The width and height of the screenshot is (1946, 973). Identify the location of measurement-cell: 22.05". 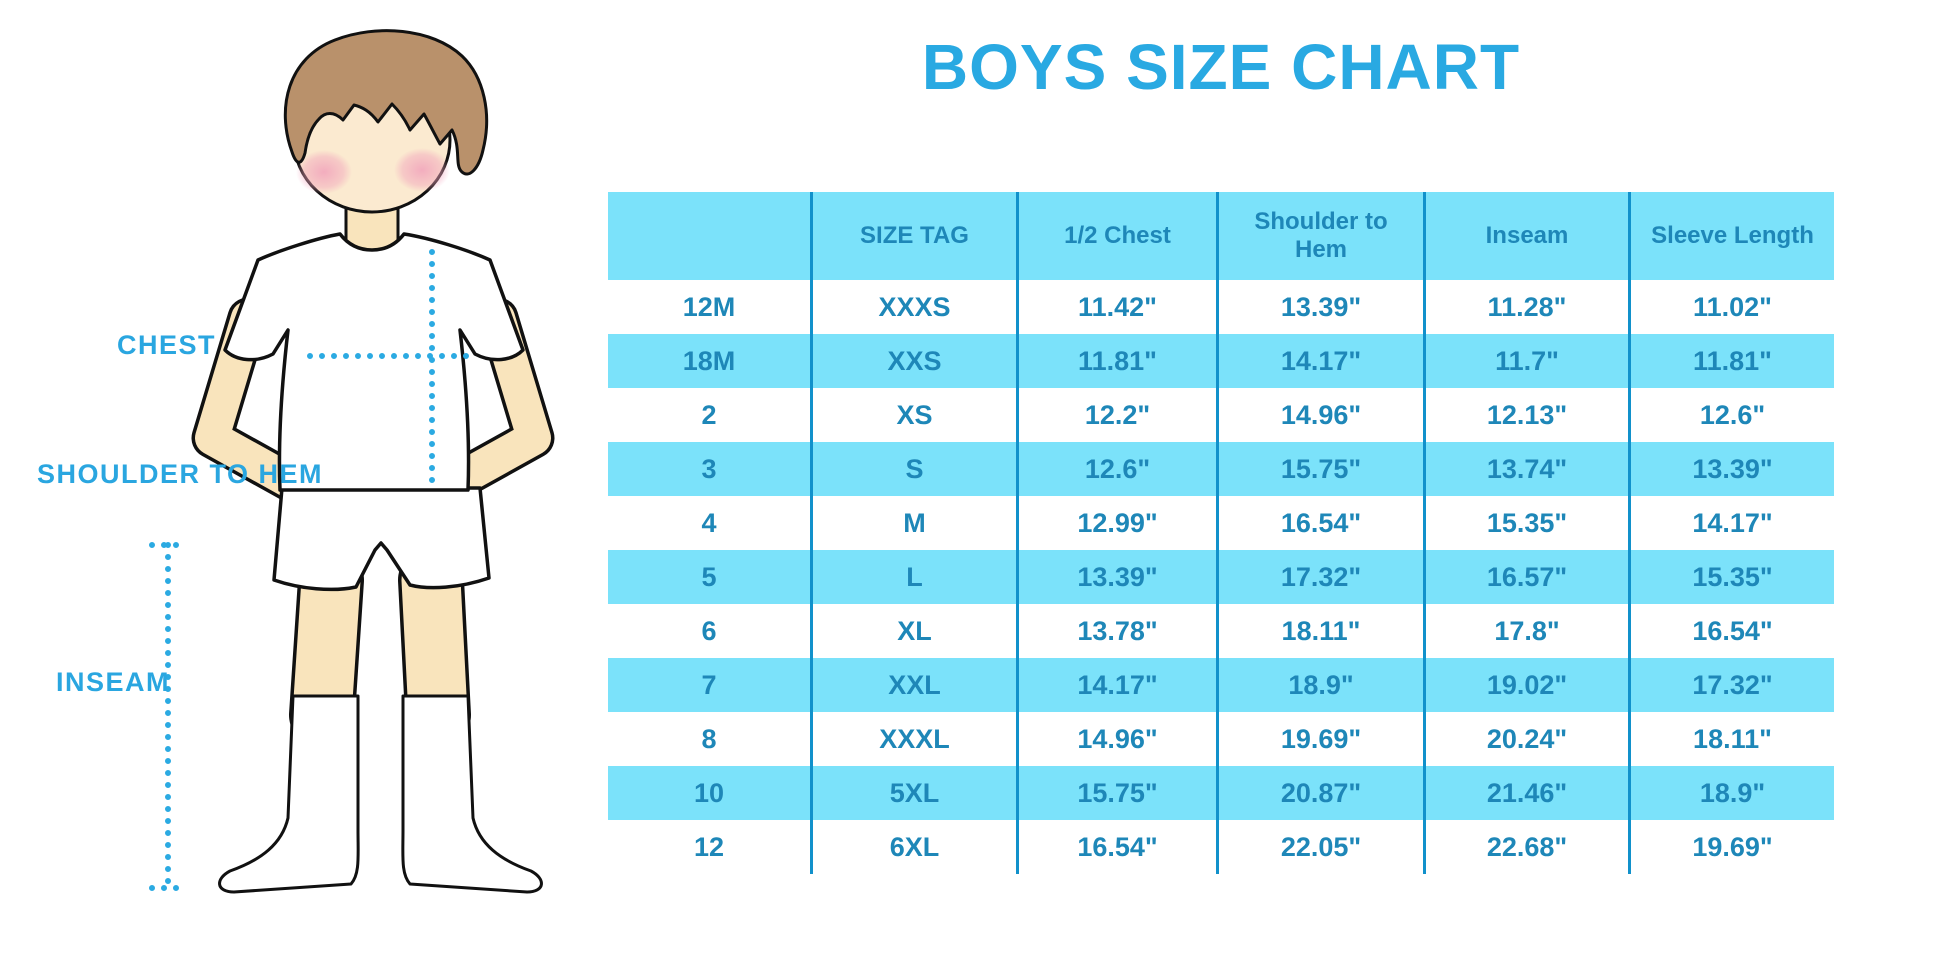
(1322, 847).